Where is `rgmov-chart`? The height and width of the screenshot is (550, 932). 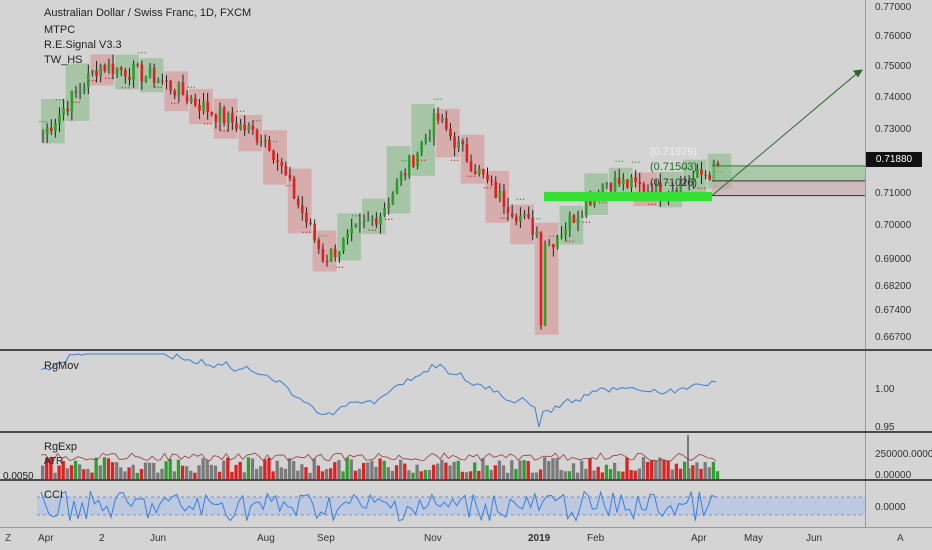 rgmov-chart is located at coordinates (378, 390).